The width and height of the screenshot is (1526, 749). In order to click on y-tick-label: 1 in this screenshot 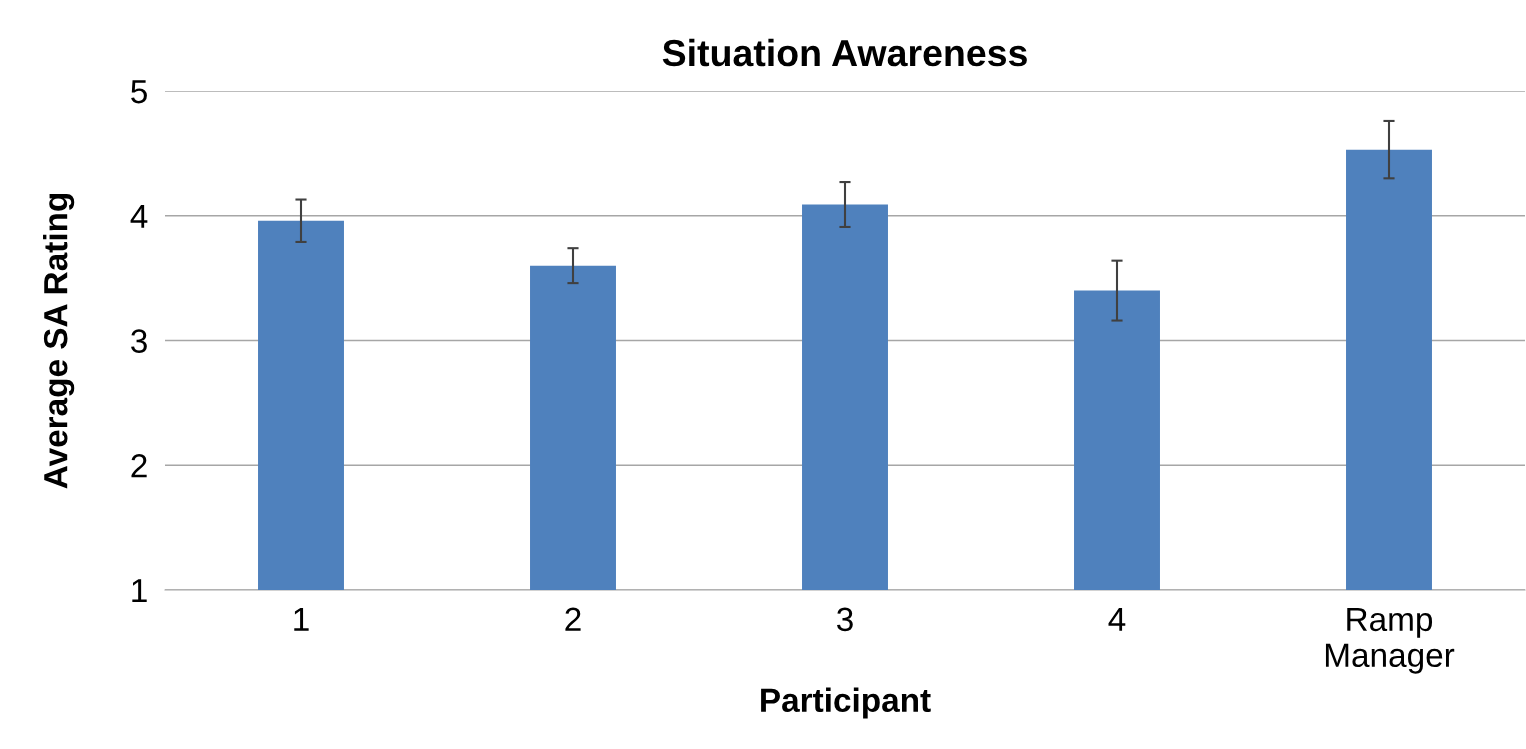, I will do `click(139, 591)`.